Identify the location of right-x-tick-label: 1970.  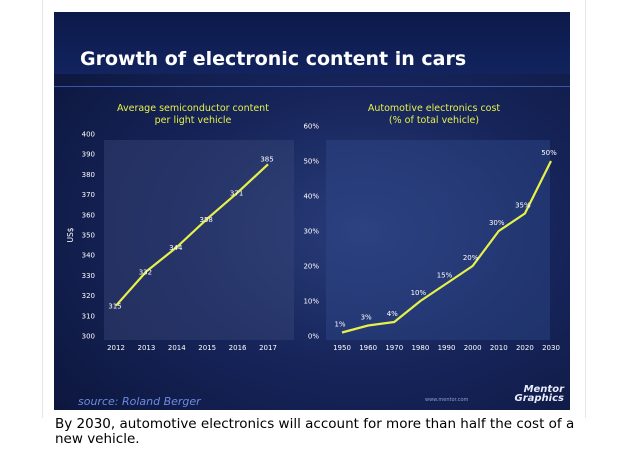
(394, 348).